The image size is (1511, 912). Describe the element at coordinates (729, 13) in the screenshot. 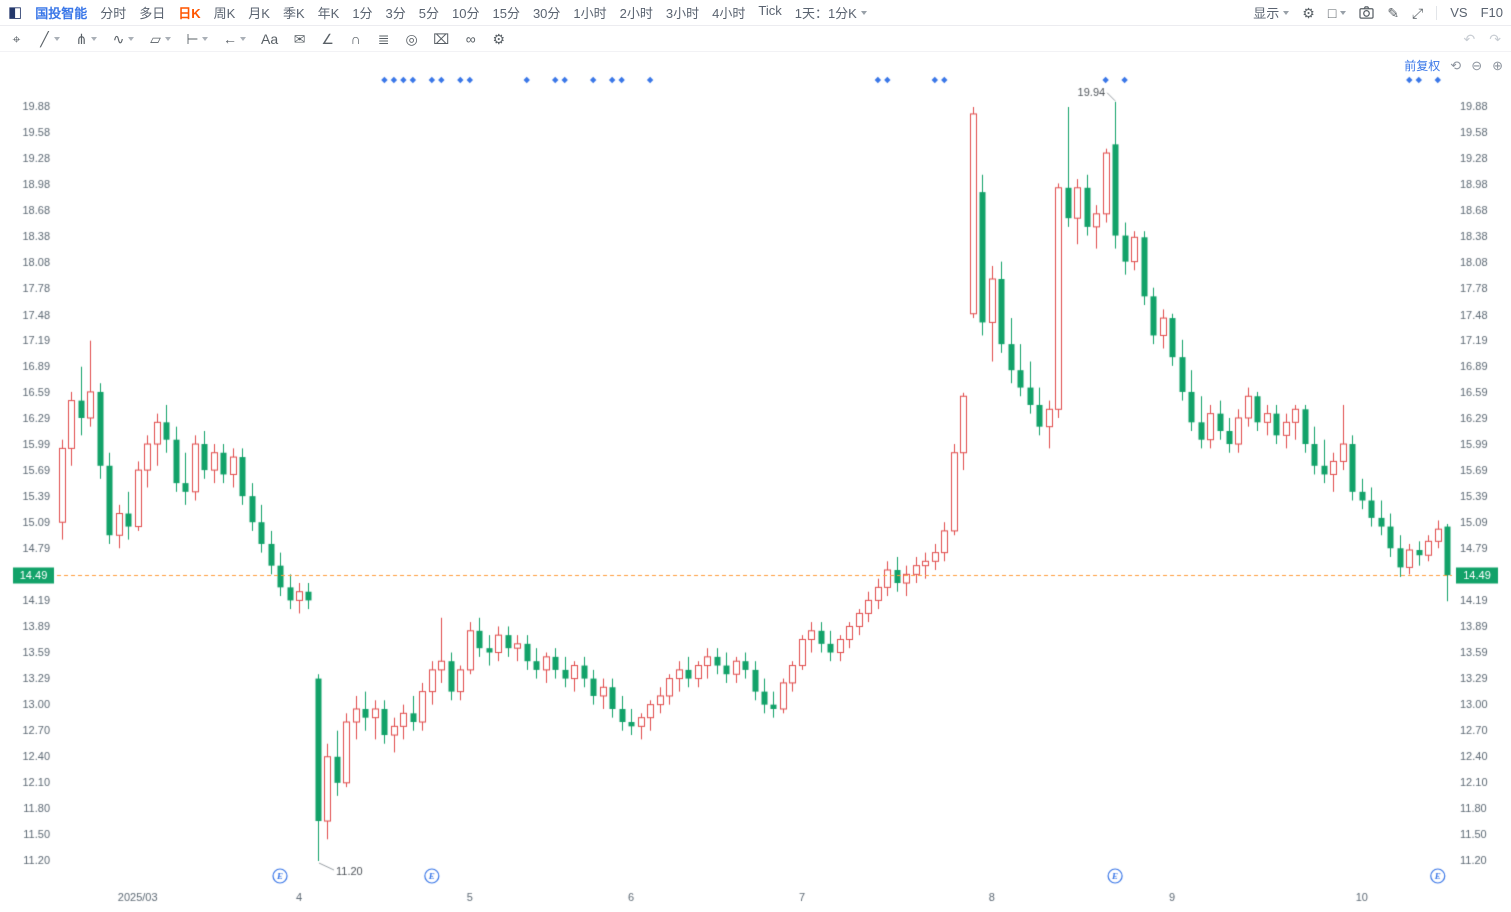

I see `period-tab-4小时: 4小时` at that location.